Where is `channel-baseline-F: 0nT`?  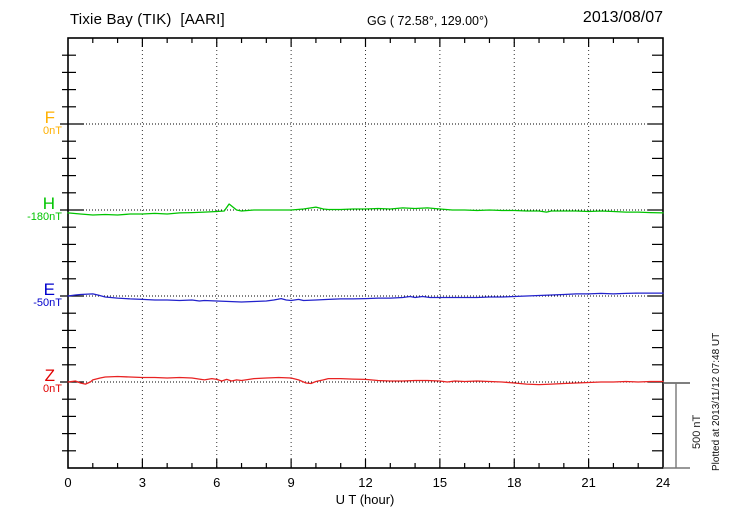
channel-baseline-F: 0nT is located at coordinates (52, 131).